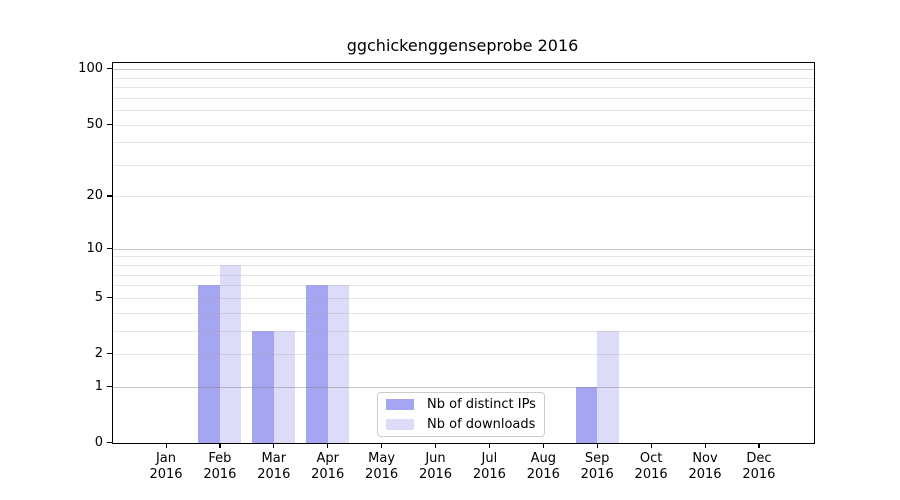 Image resolution: width=900 pixels, height=500 pixels. I want to click on bar-mar-nb-of-distinct-ips, so click(263, 386).